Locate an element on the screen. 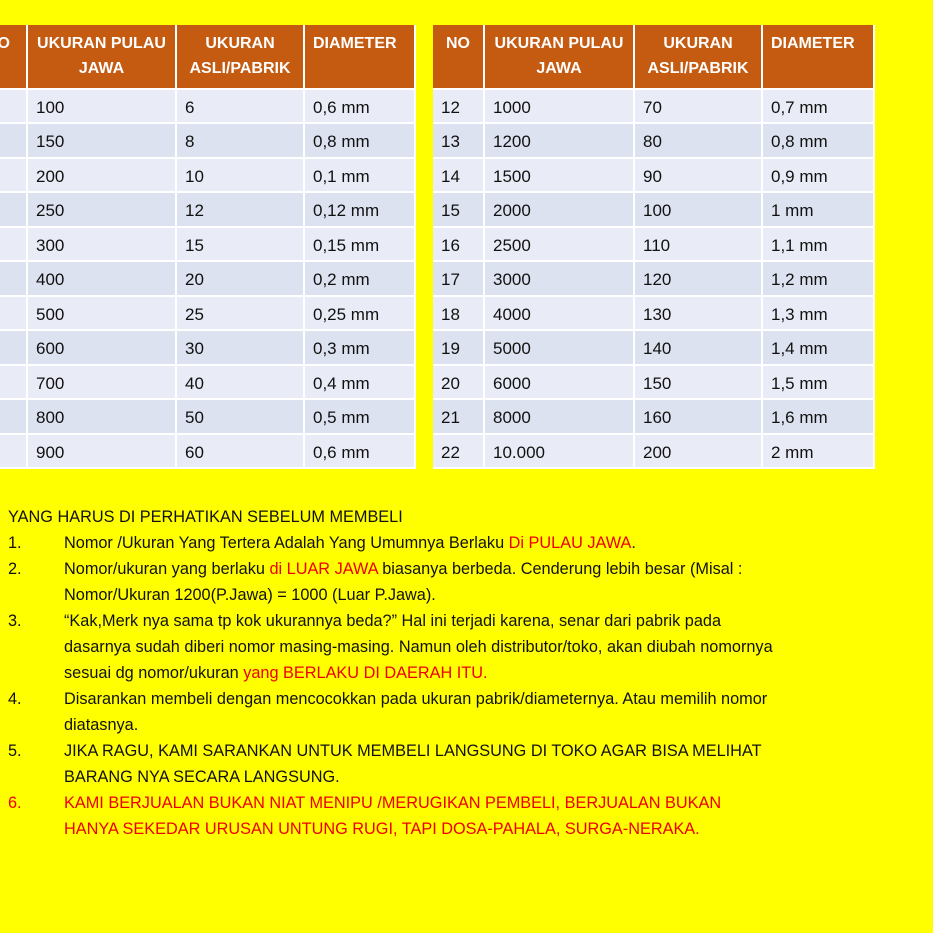  table-cell: 70 is located at coordinates (699, 107).